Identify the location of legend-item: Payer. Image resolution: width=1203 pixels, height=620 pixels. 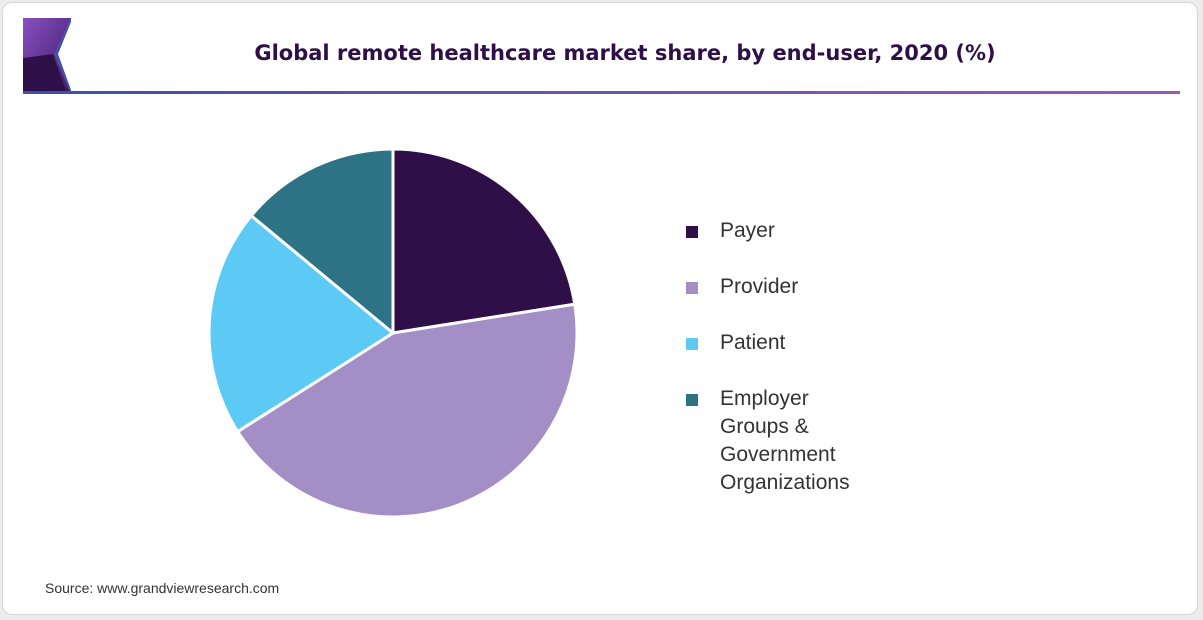
(730, 231).